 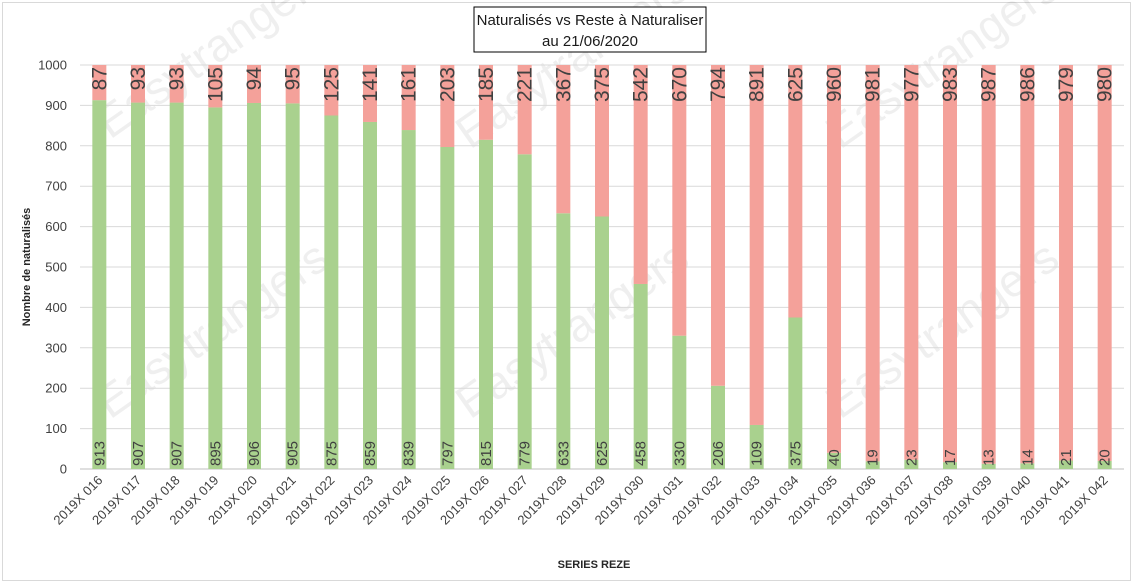 What do you see at coordinates (99, 78) in the screenshot?
I see `label-reste-0: 87` at bounding box center [99, 78].